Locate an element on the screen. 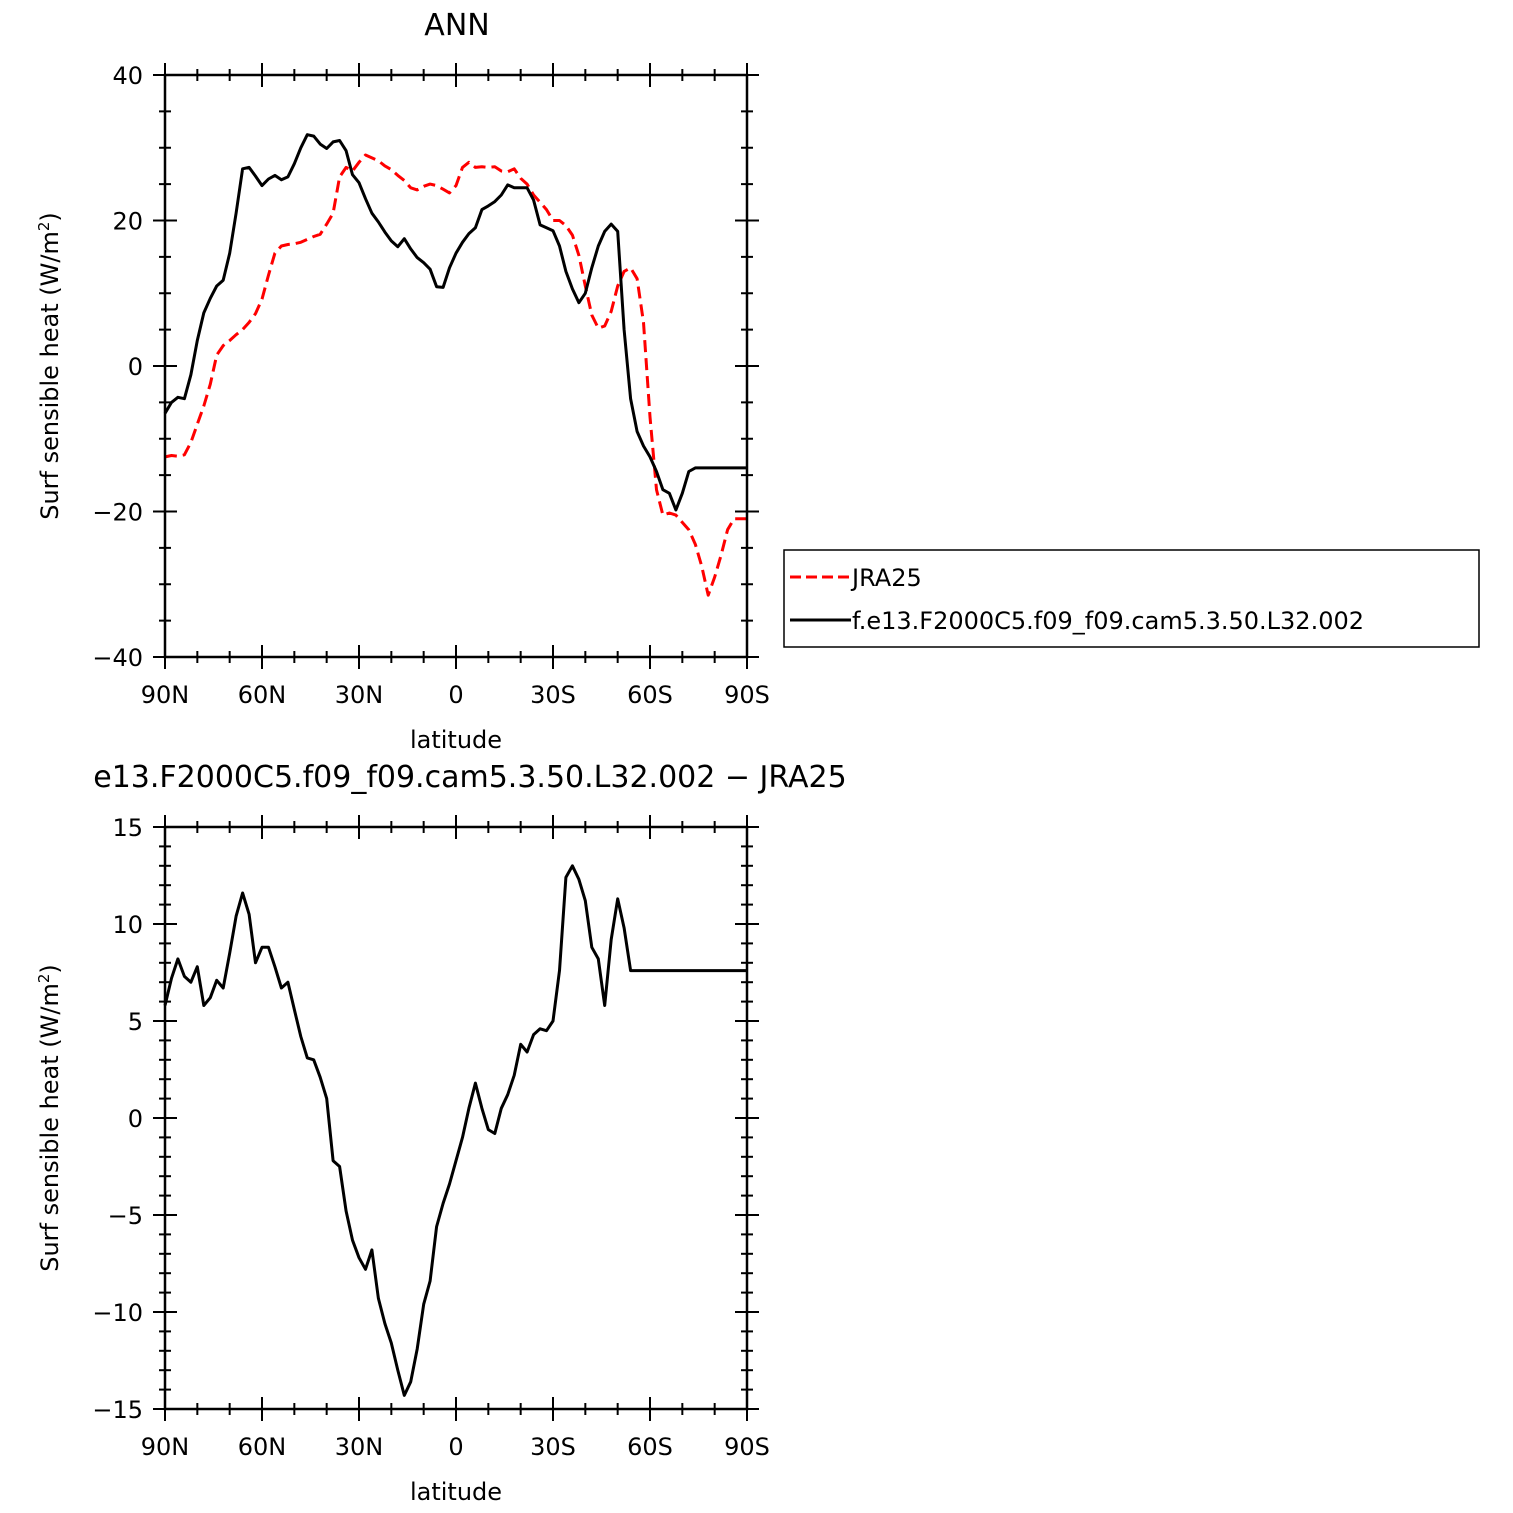 This screenshot has height=1513, width=1513. bottom-y-tick-label: 5 is located at coordinates (135, 1022).